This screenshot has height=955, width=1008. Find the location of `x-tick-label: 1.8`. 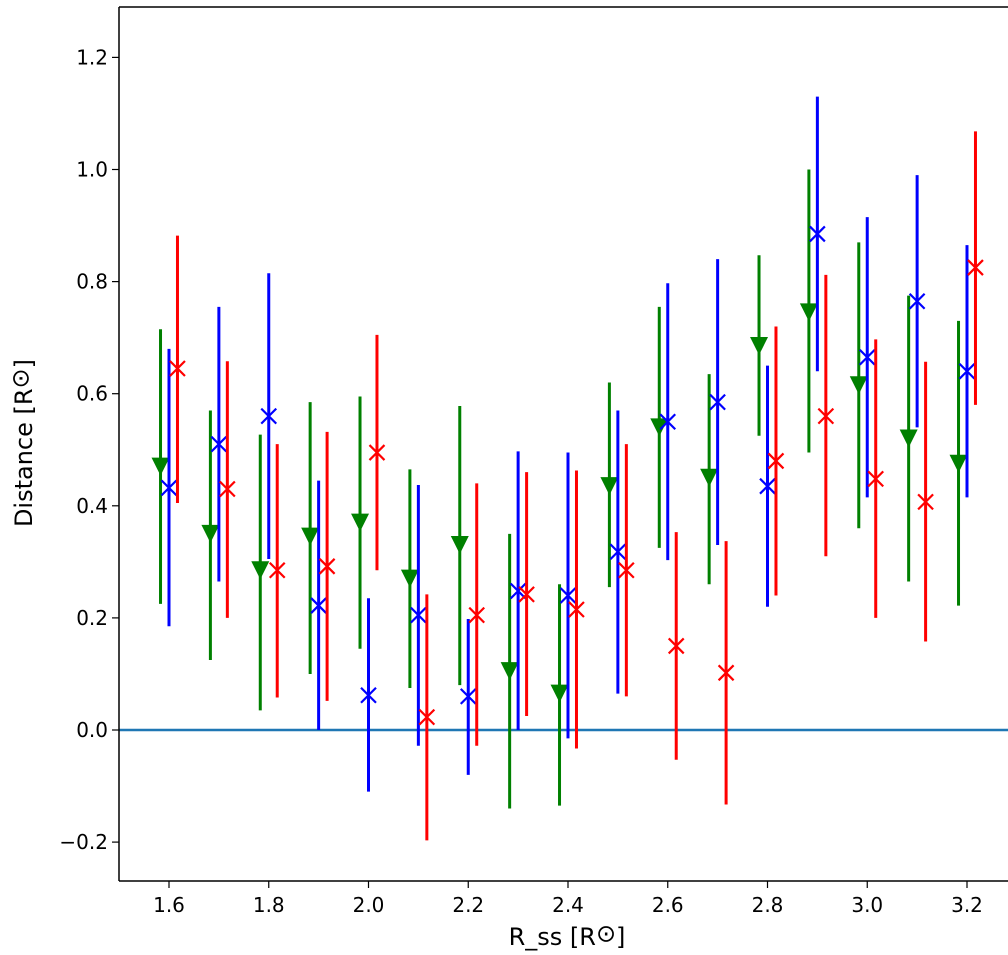

x-tick-label: 1.8 is located at coordinates (269, 905).